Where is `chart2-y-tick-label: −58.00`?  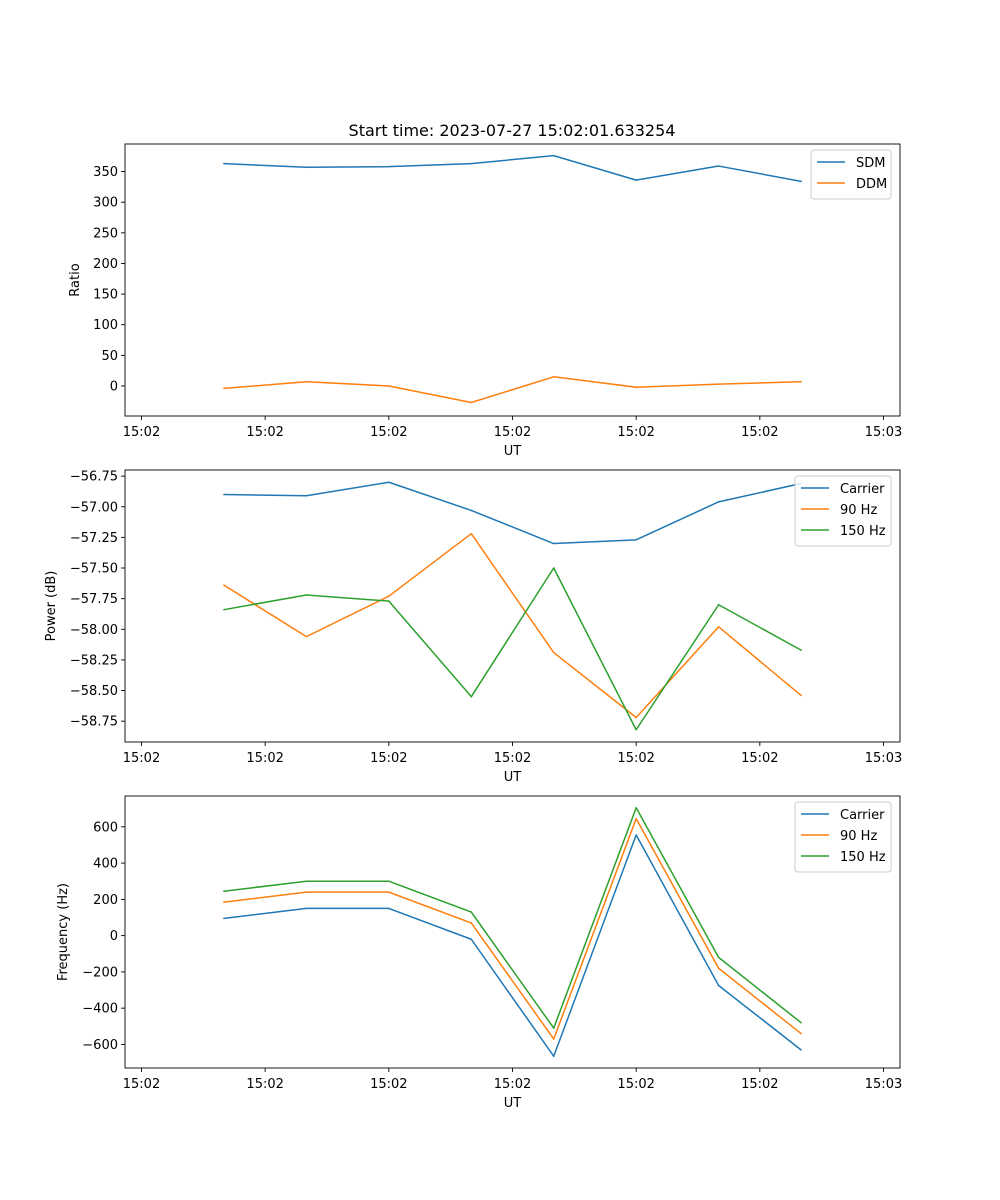
chart2-y-tick-label: −58.00 is located at coordinates (94, 630).